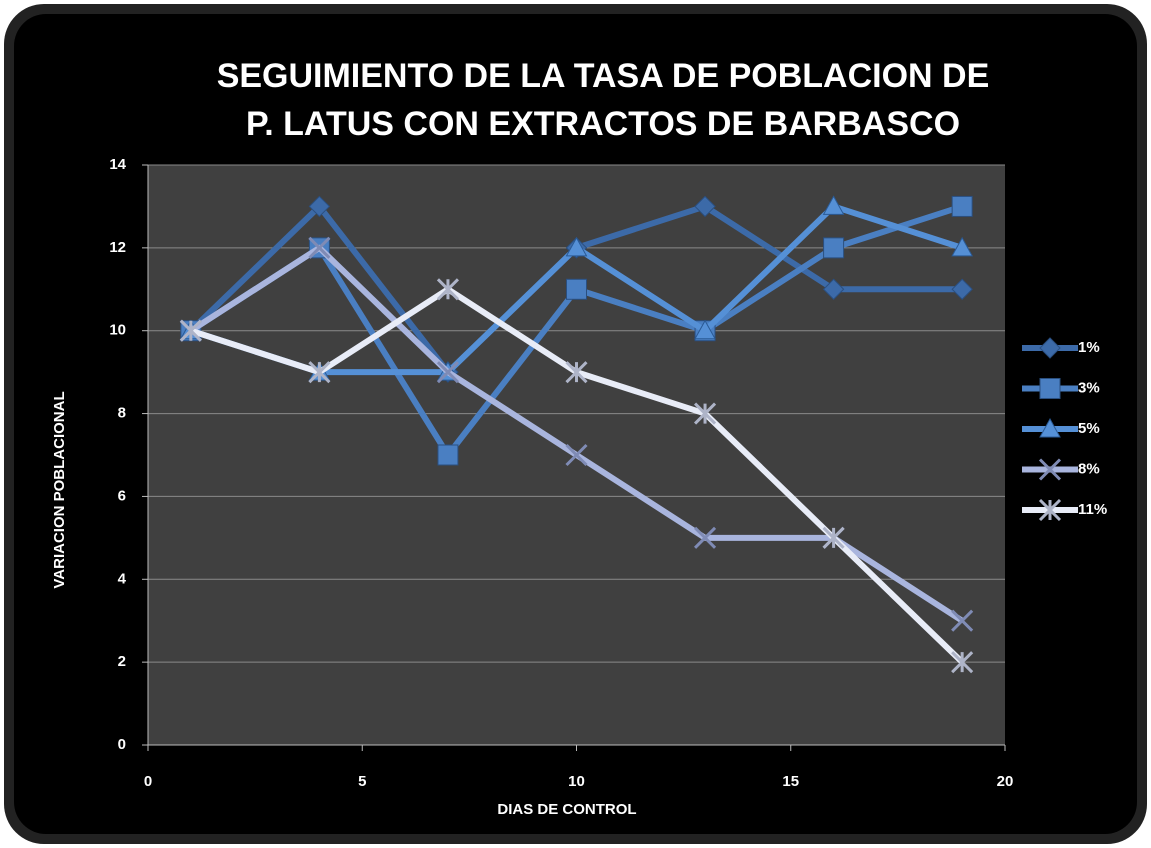  Describe the element at coordinates (1089, 428) in the screenshot. I see `legend-label: 5%` at that location.